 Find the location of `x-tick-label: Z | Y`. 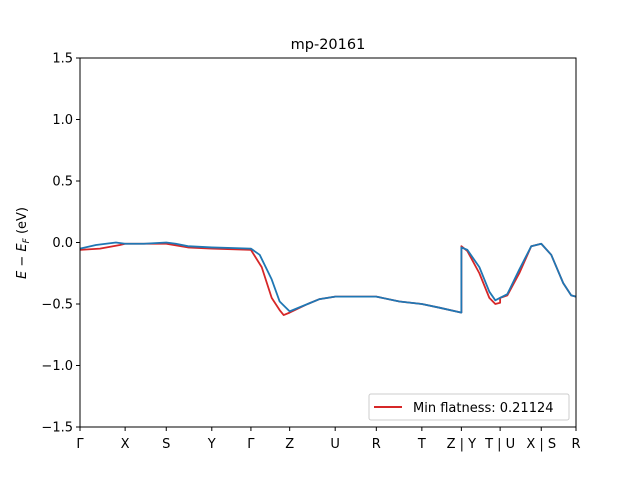

x-tick-label: Z | Y is located at coordinates (462, 444).